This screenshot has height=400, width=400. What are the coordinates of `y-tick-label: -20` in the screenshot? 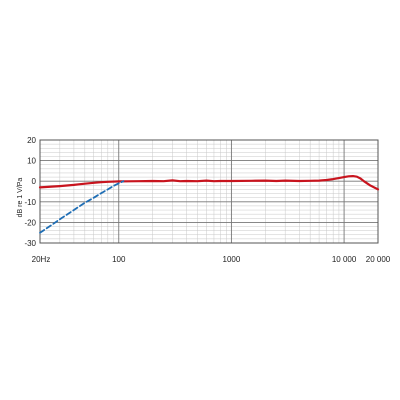 It's located at (30, 222).